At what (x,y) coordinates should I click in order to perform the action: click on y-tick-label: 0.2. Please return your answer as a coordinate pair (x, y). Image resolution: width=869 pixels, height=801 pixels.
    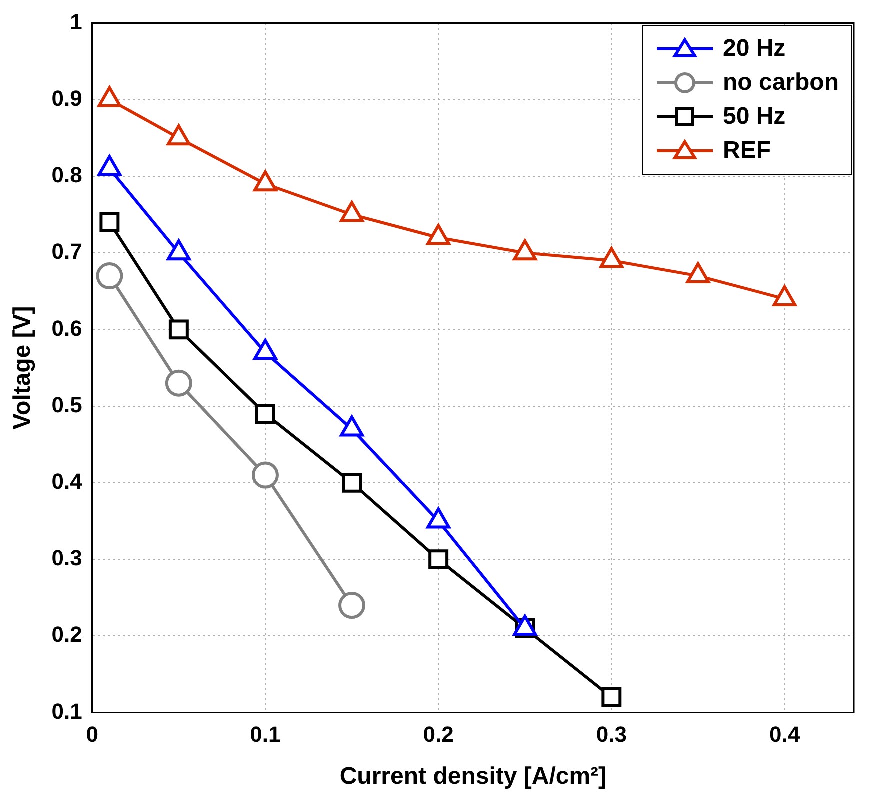
    Looking at the image, I should click on (67, 635).